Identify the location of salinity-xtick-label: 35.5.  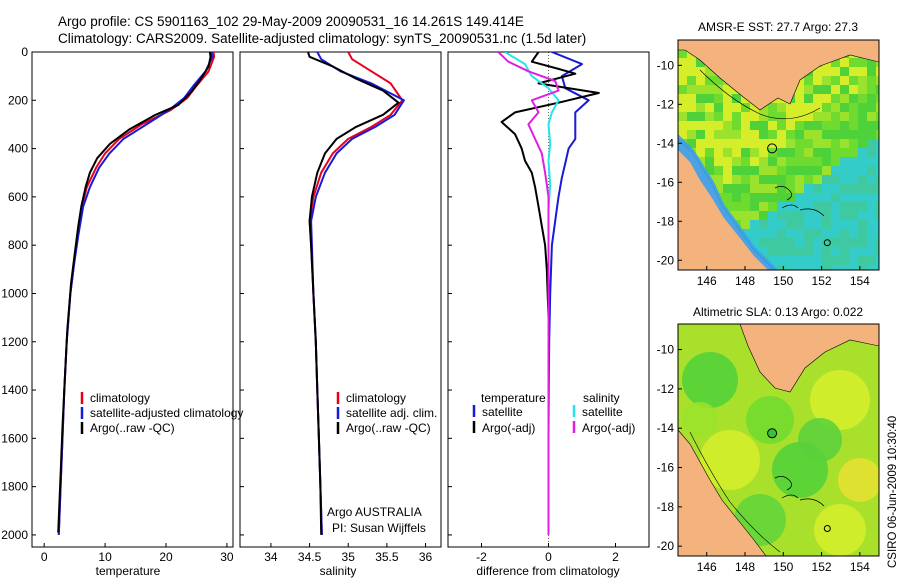
(387, 557).